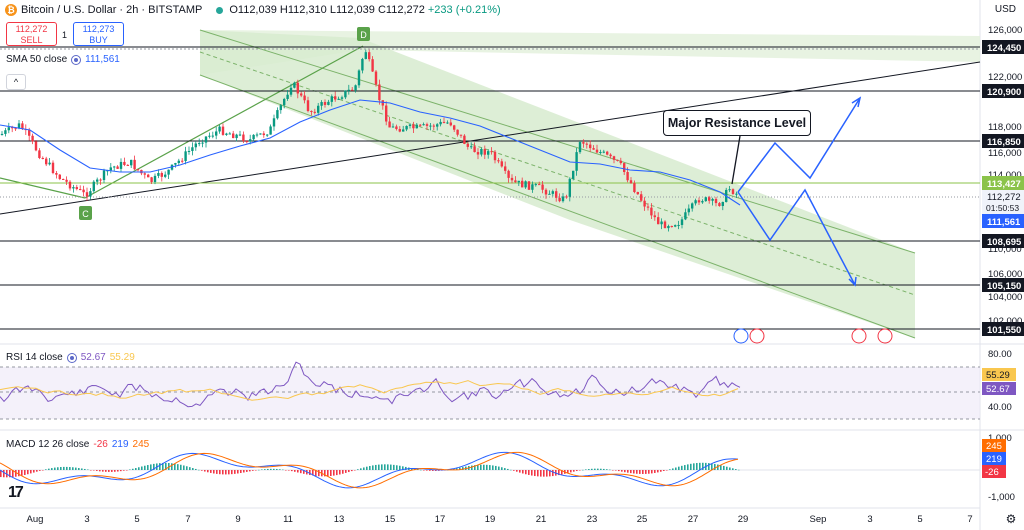 The image size is (1024, 530). I want to click on price-tick: 114,000, so click(1005, 175).